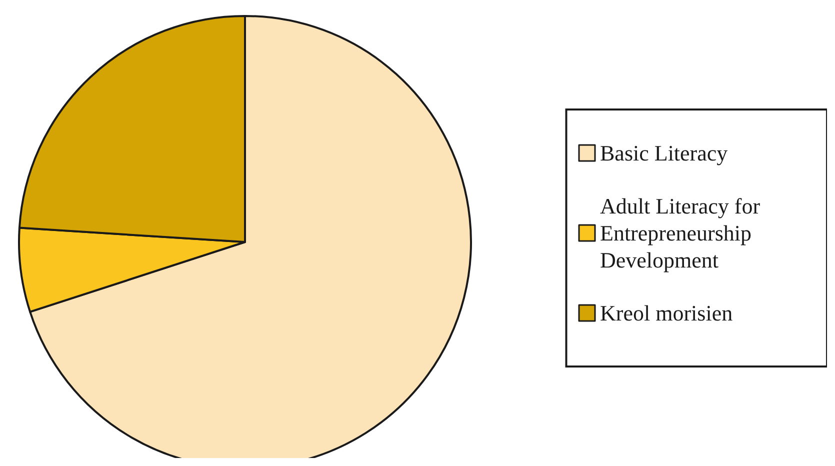 This screenshot has height=466, width=835. What do you see at coordinates (666, 313) in the screenshot?
I see `legend-label: Kreol morisien` at bounding box center [666, 313].